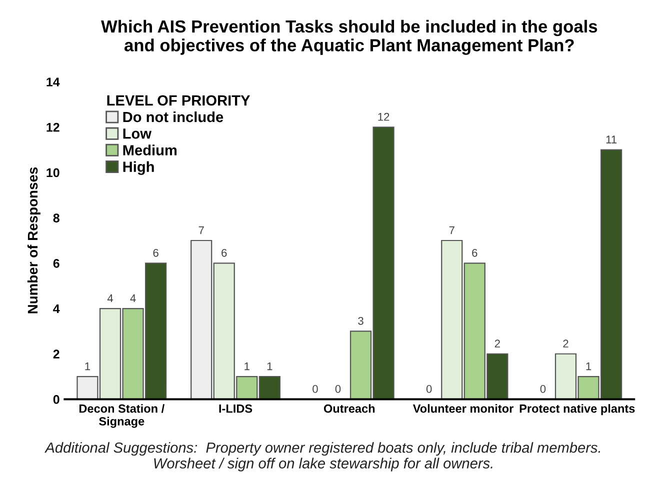 This screenshot has height=481, width=647. I want to click on legend-label: Do not include, so click(173, 116).